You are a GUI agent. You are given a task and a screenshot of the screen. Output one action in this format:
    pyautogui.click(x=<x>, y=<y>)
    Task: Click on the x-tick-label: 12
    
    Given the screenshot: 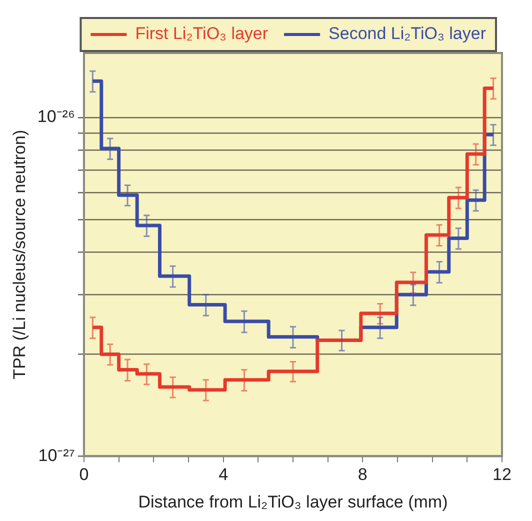 What is the action you would take?
    pyautogui.click(x=502, y=474)
    